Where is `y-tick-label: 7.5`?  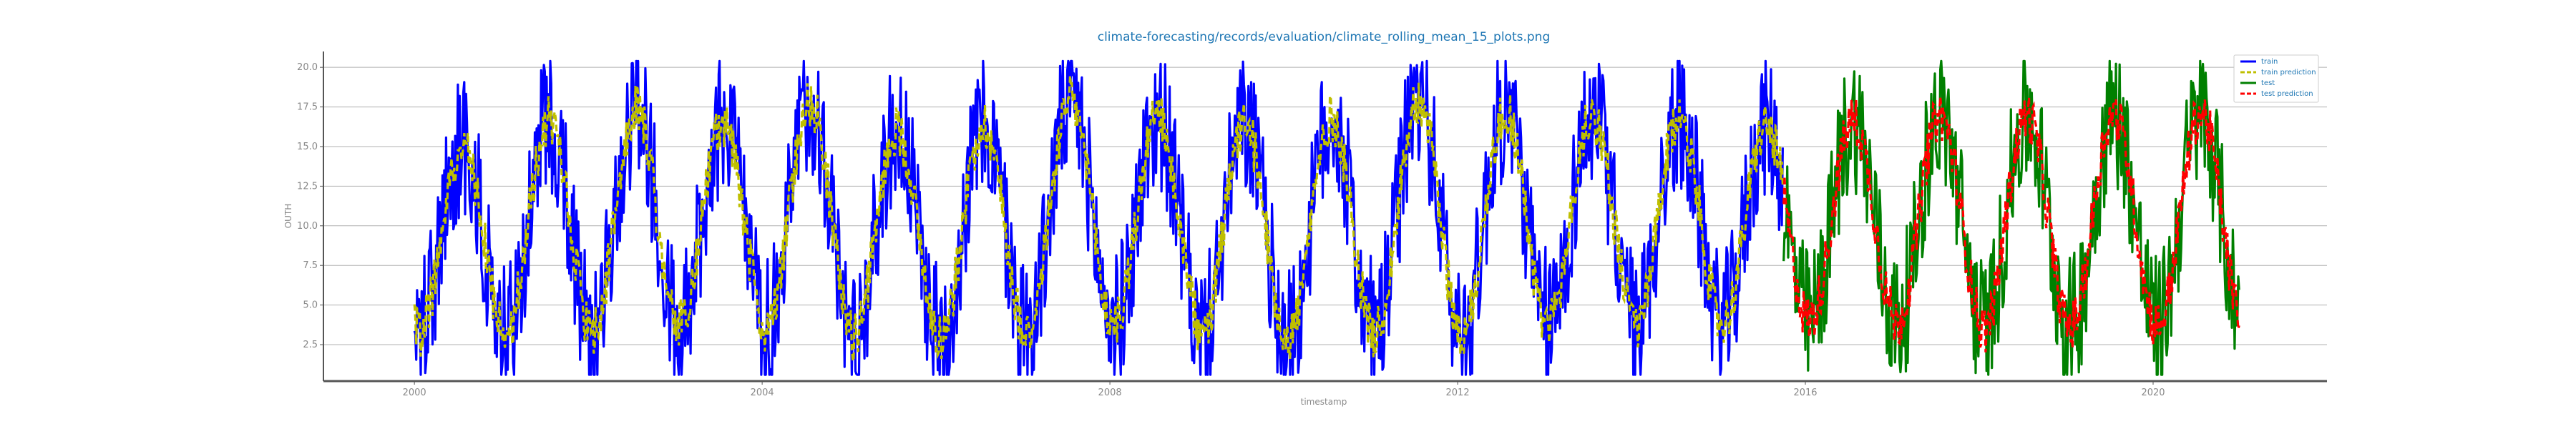
y-tick-label: 7.5 is located at coordinates (310, 265).